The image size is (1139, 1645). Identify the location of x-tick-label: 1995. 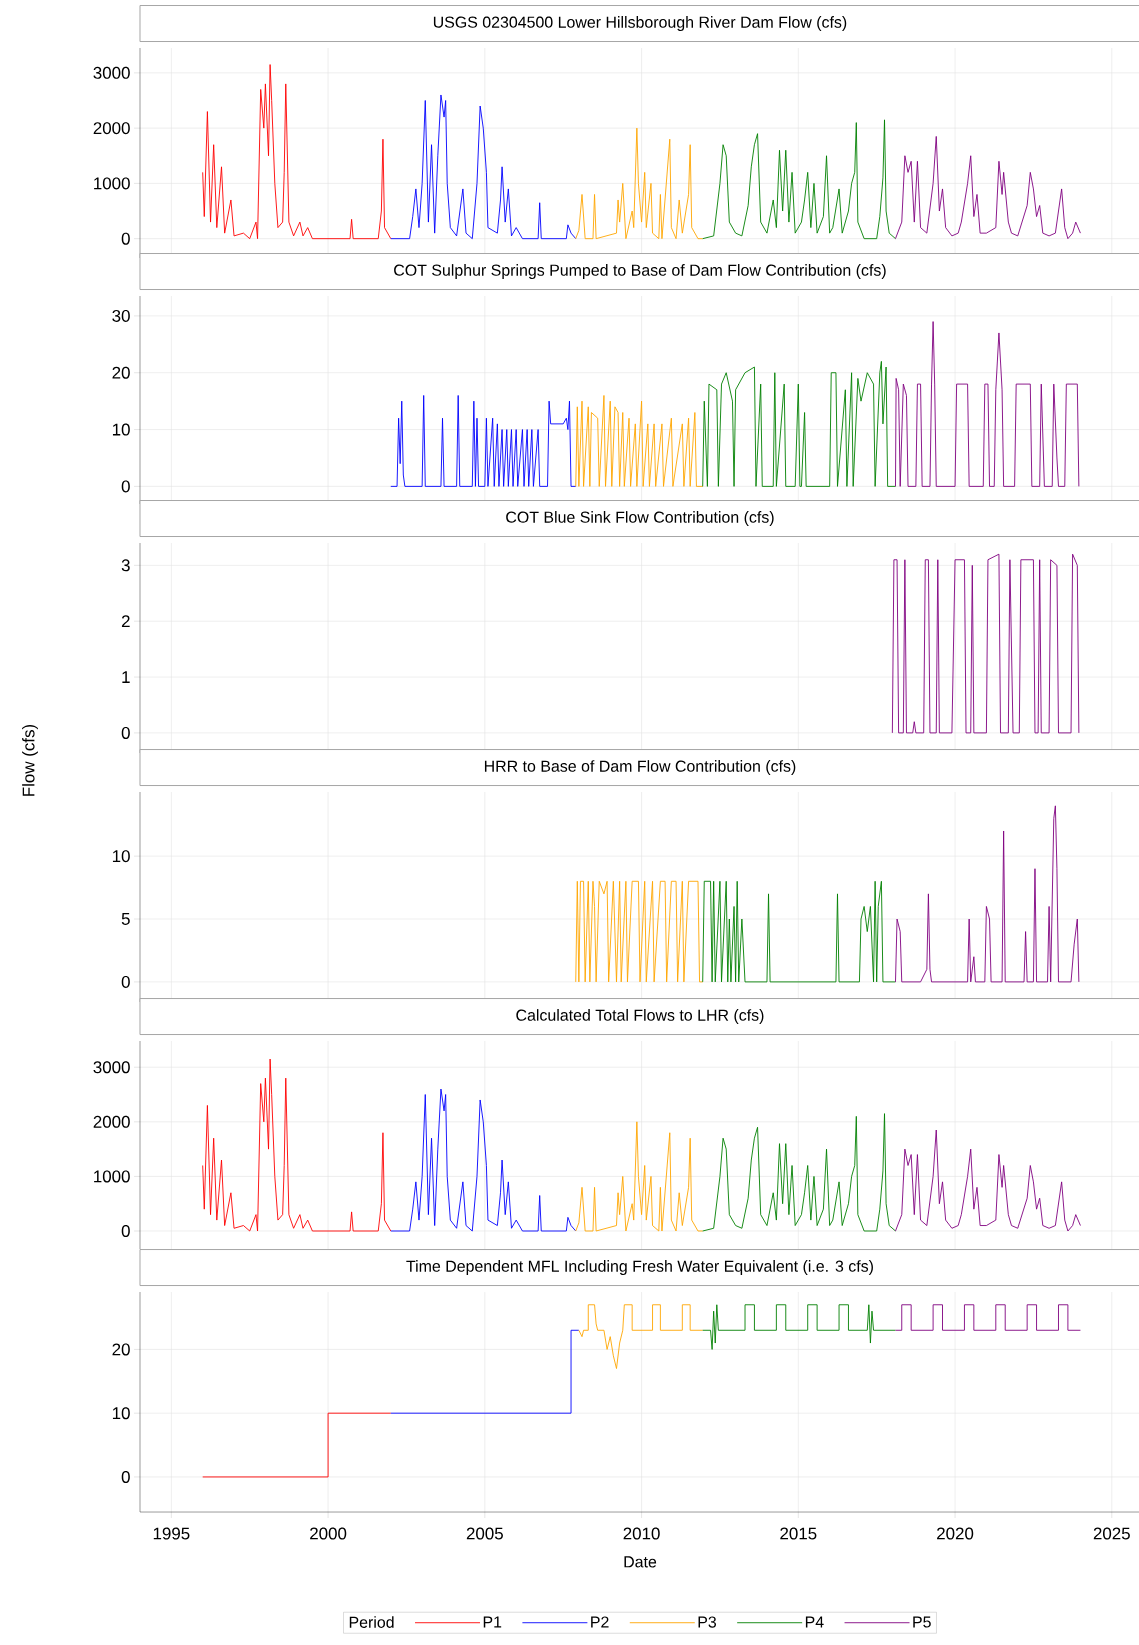
(171, 1533).